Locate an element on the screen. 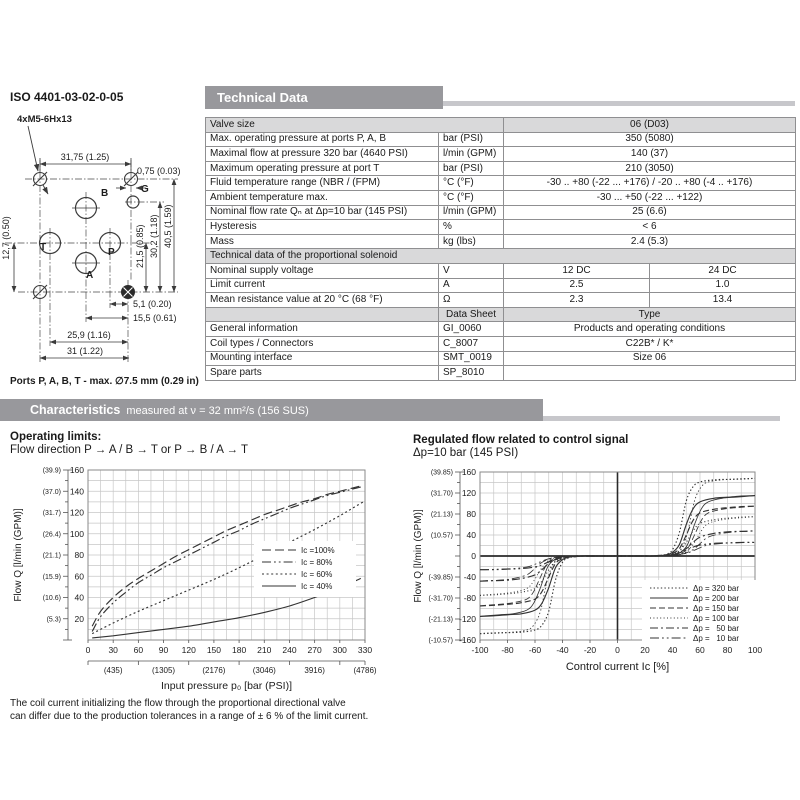 The height and width of the screenshot is (800, 800). dim-top-width: 31,75 (1.25) is located at coordinates (85, 157).